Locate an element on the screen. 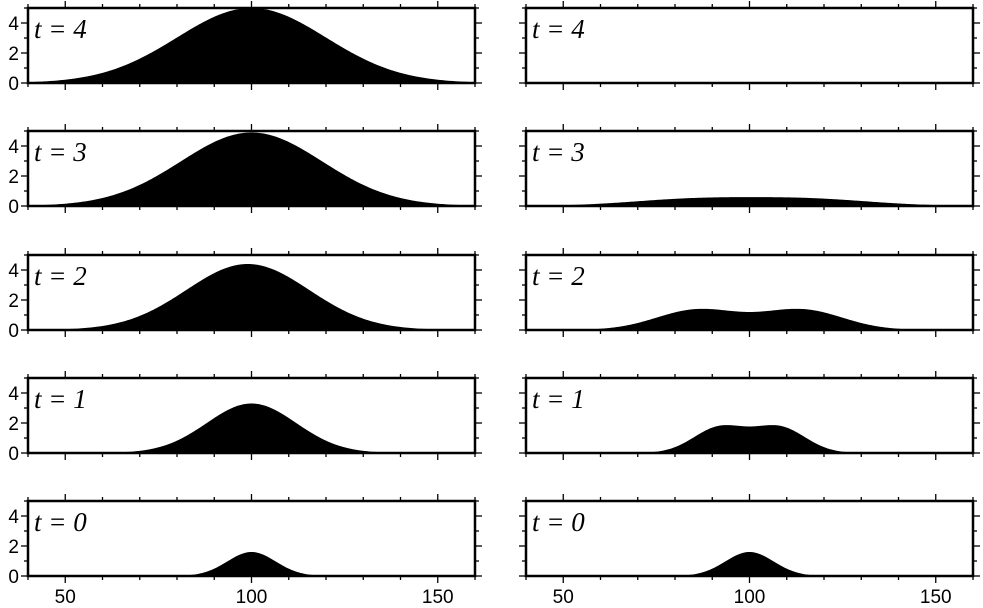 The width and height of the screenshot is (983, 608). panel-0-2: 0 2 4 t = 2 is located at coordinates (245, 295).